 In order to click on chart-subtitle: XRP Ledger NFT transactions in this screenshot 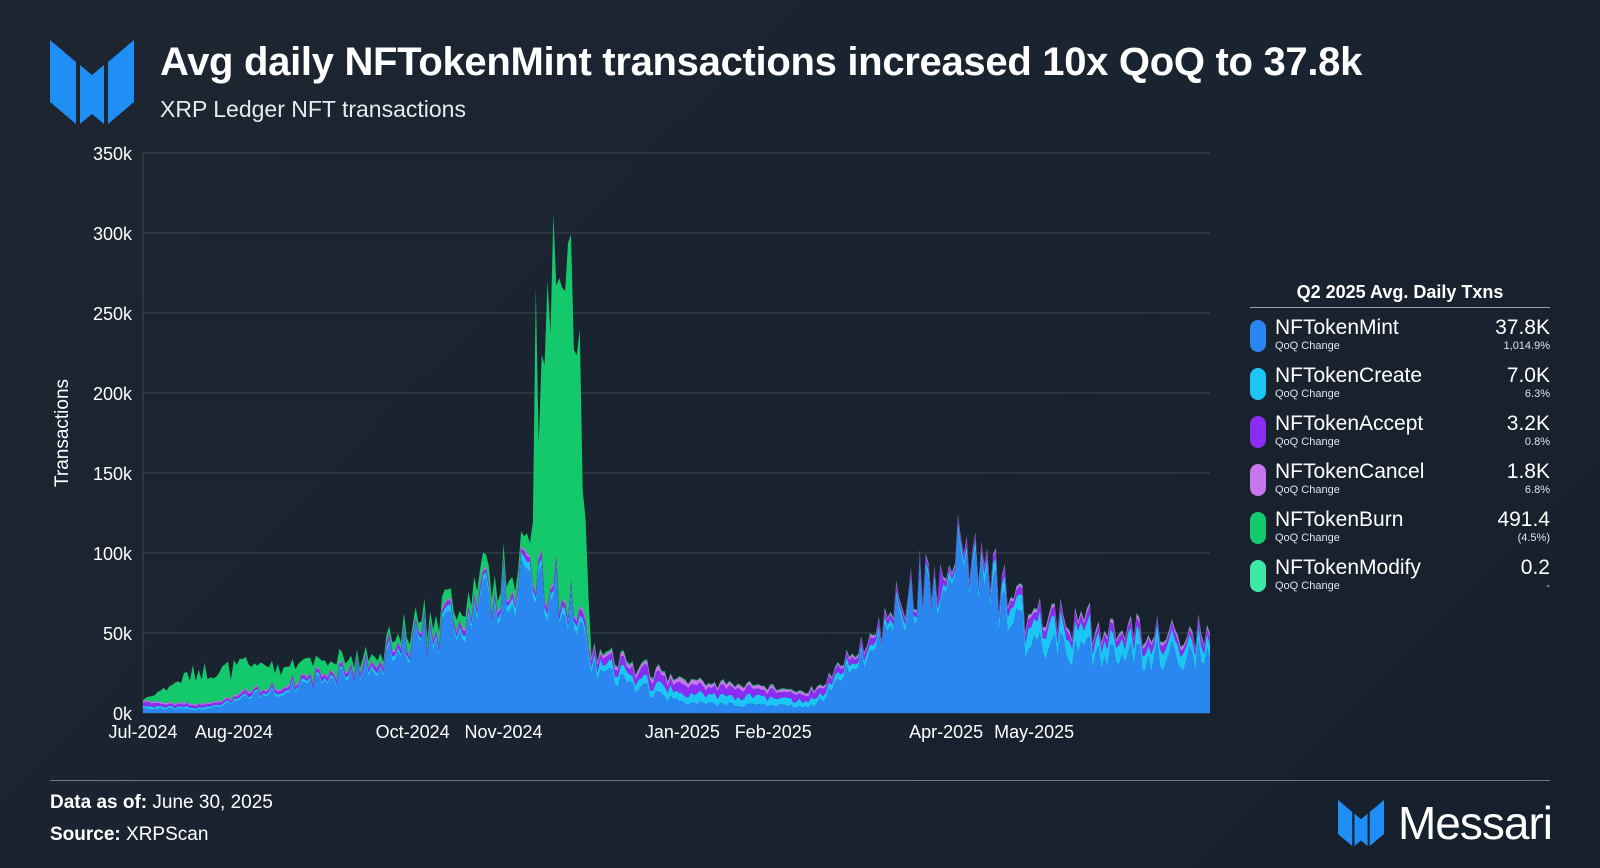, I will do `click(313, 109)`.